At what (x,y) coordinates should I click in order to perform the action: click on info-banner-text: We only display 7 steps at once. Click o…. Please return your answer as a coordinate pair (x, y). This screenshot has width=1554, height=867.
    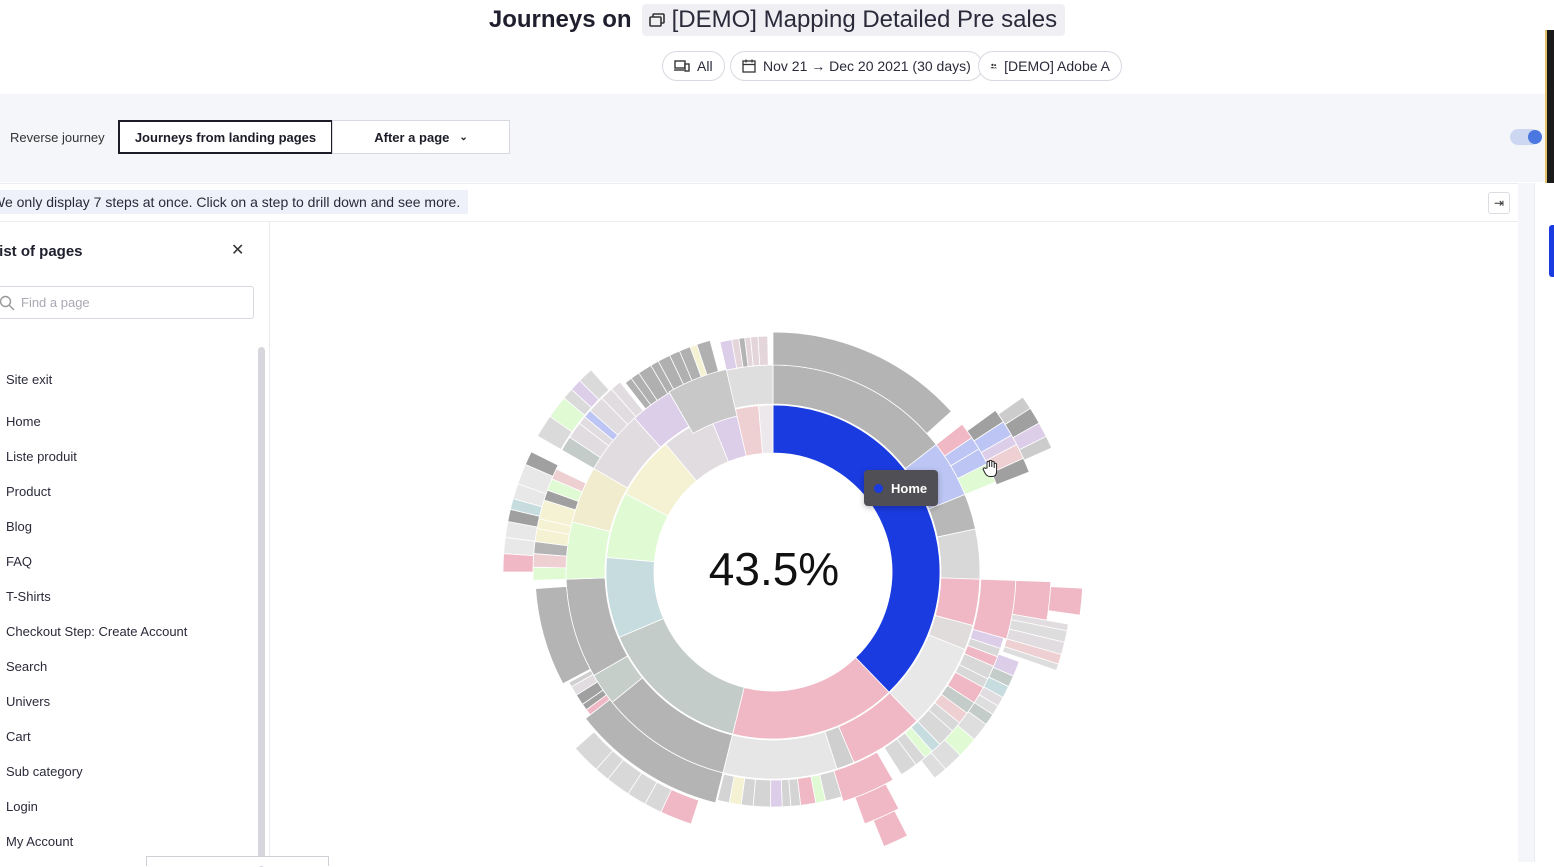
    Looking at the image, I should click on (230, 202).